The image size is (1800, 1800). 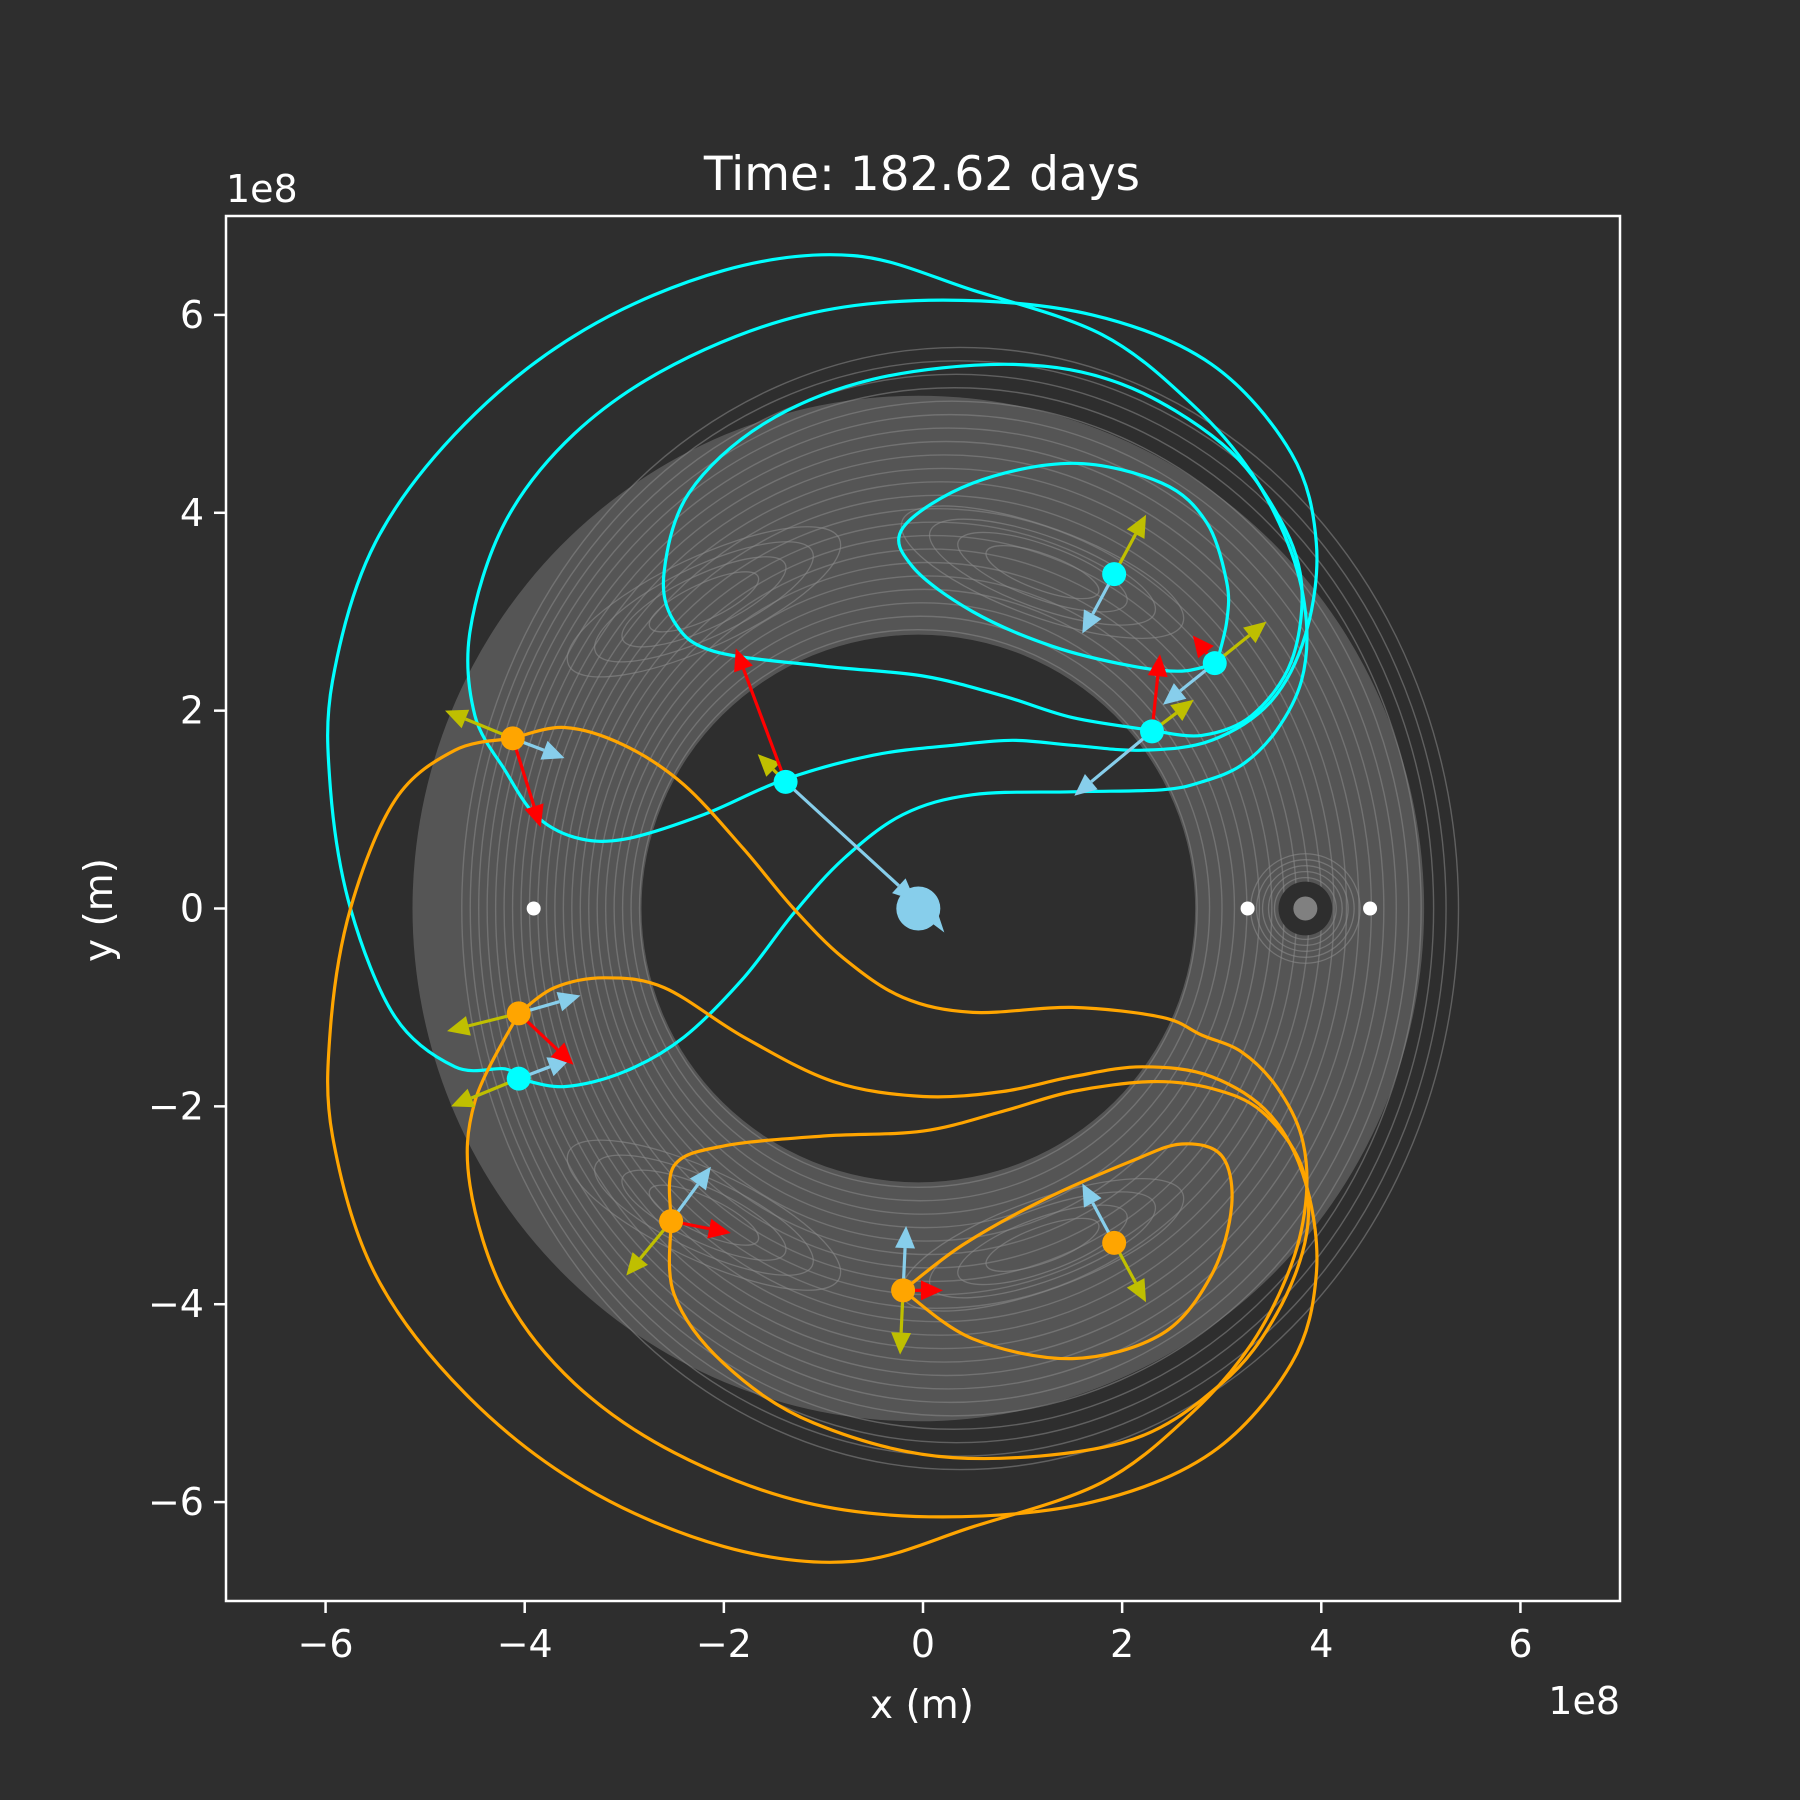 I want to click on y-tick-label: 6, so click(x=192, y=315).